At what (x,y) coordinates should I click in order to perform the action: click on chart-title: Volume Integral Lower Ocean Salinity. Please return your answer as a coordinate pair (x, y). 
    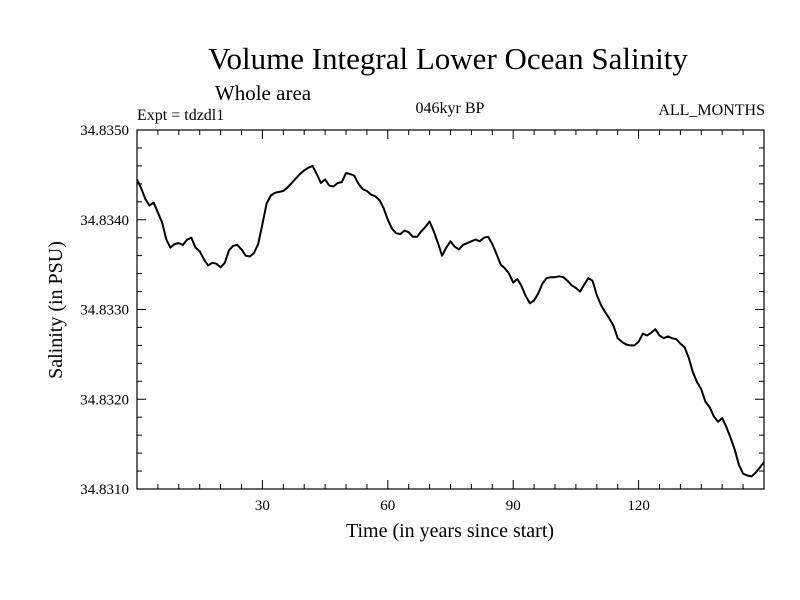
    Looking at the image, I should click on (448, 58).